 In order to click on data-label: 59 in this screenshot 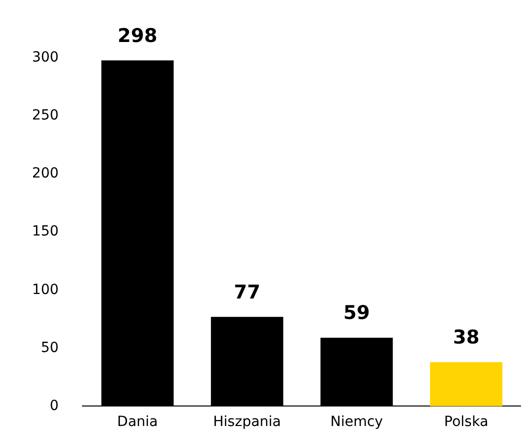, I will do `click(356, 313)`.